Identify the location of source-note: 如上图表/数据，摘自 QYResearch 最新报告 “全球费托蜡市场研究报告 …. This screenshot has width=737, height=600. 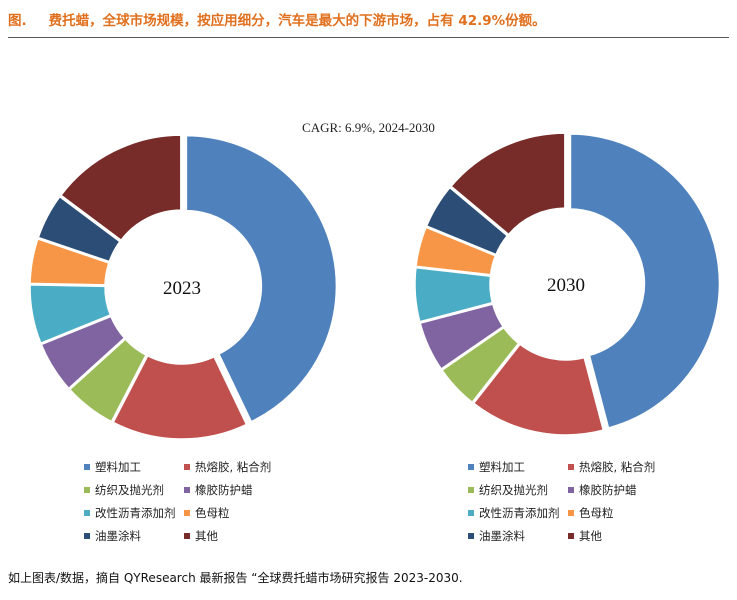
(235, 578).